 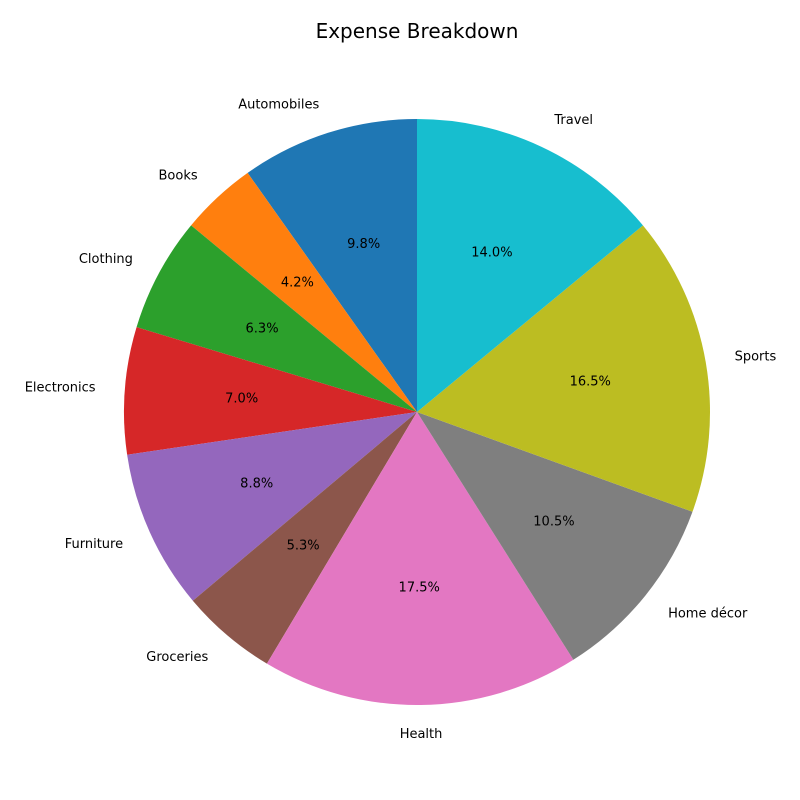 I want to click on category-label-home-decor: Home décor, so click(x=708, y=614).